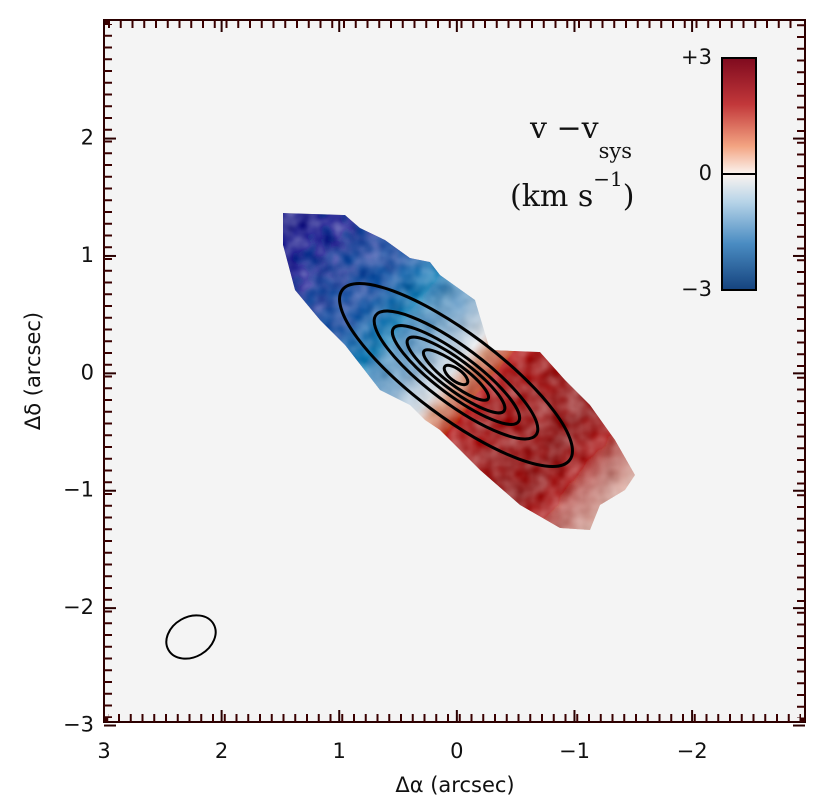 The height and width of the screenshot is (809, 830). Describe the element at coordinates (87, 138) in the screenshot. I see `y-tick-label: 2` at that location.